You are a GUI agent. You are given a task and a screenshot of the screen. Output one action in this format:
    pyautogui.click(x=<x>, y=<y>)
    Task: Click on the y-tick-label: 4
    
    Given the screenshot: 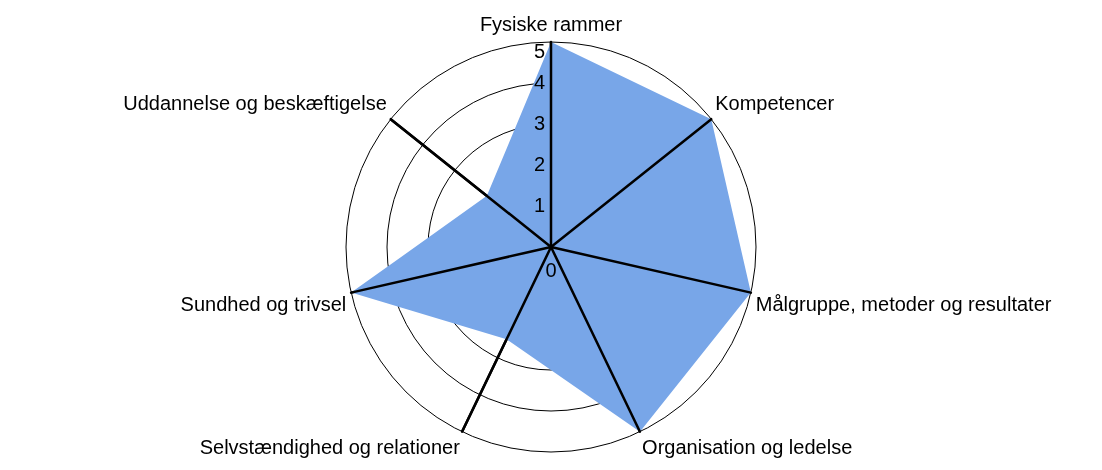 What is the action you would take?
    pyautogui.click(x=539, y=81)
    